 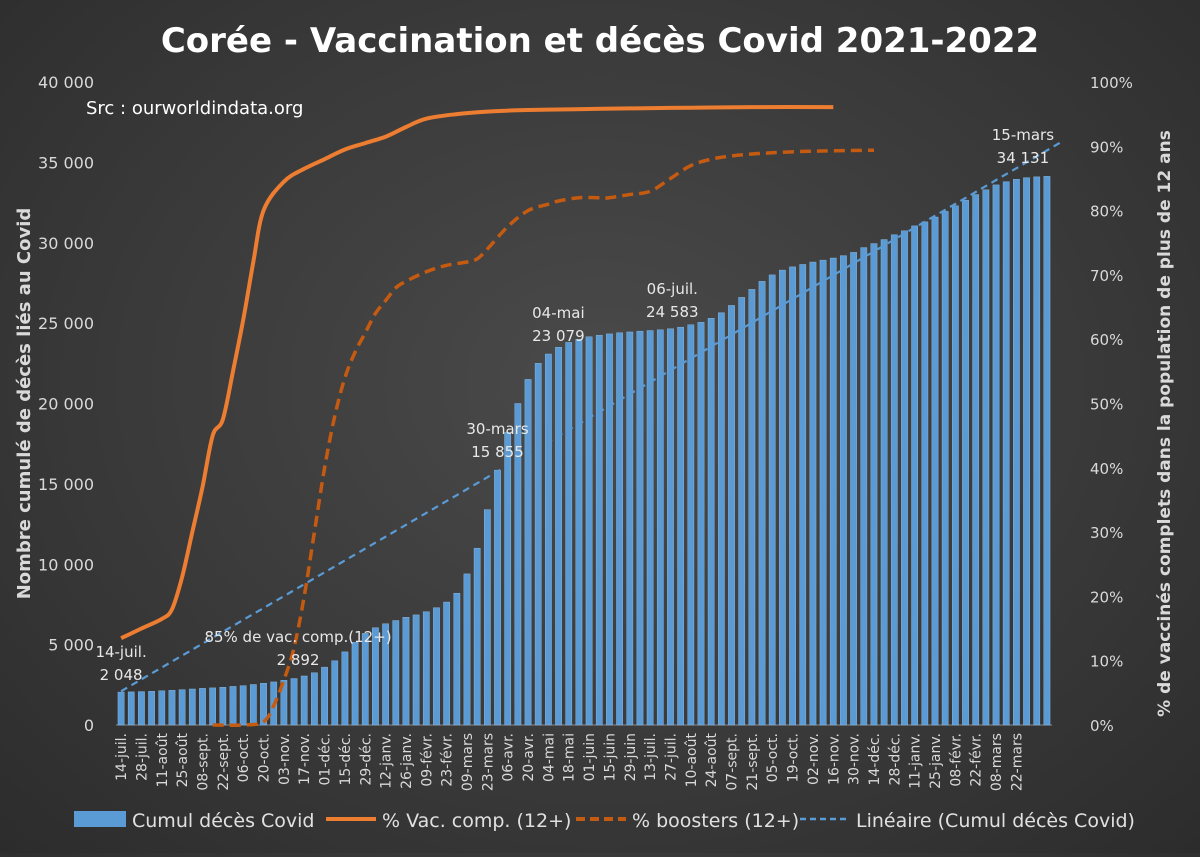 What do you see at coordinates (66, 162) in the screenshot?
I see `y-left-tick-label: 35 000` at bounding box center [66, 162].